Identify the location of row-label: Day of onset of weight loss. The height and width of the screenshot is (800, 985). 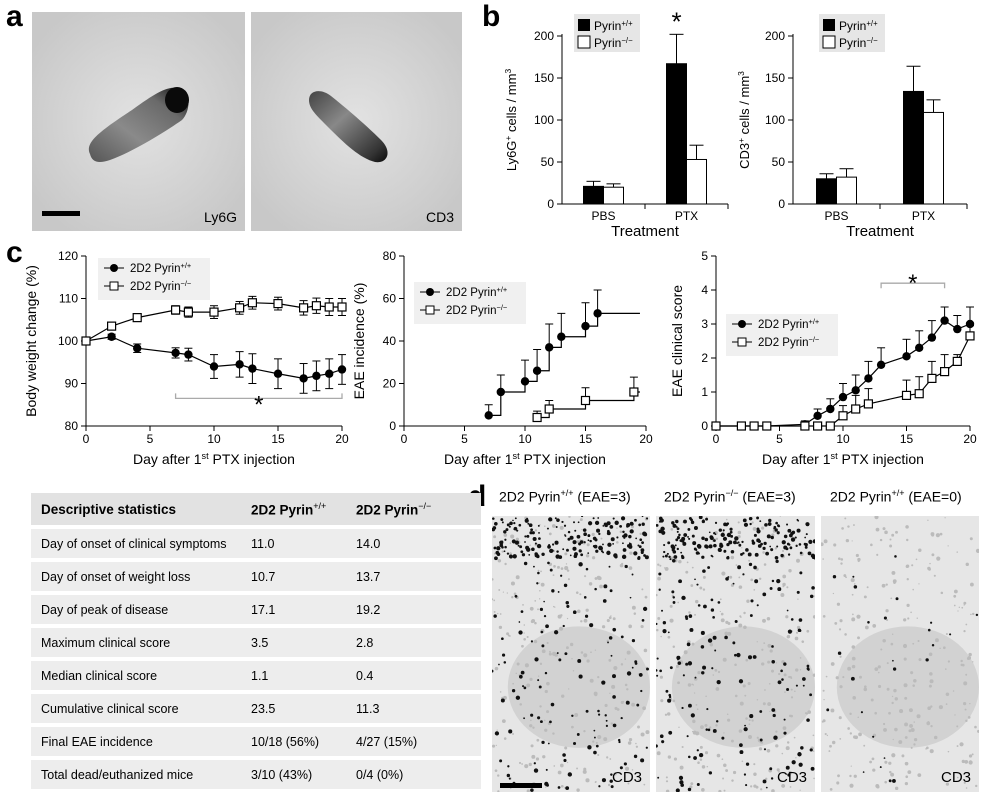
(136, 576).